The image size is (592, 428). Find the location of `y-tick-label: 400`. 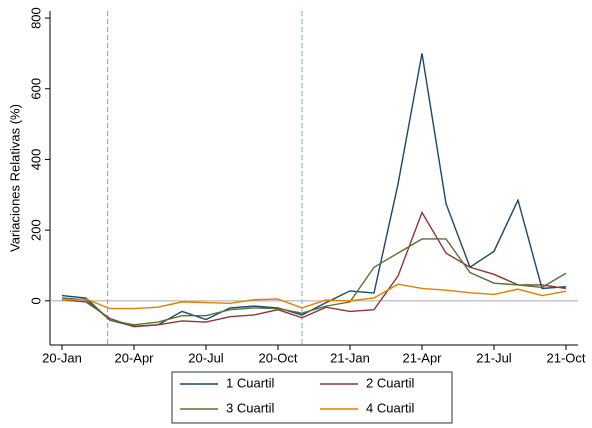

y-tick-label: 400 is located at coordinates (35, 160).